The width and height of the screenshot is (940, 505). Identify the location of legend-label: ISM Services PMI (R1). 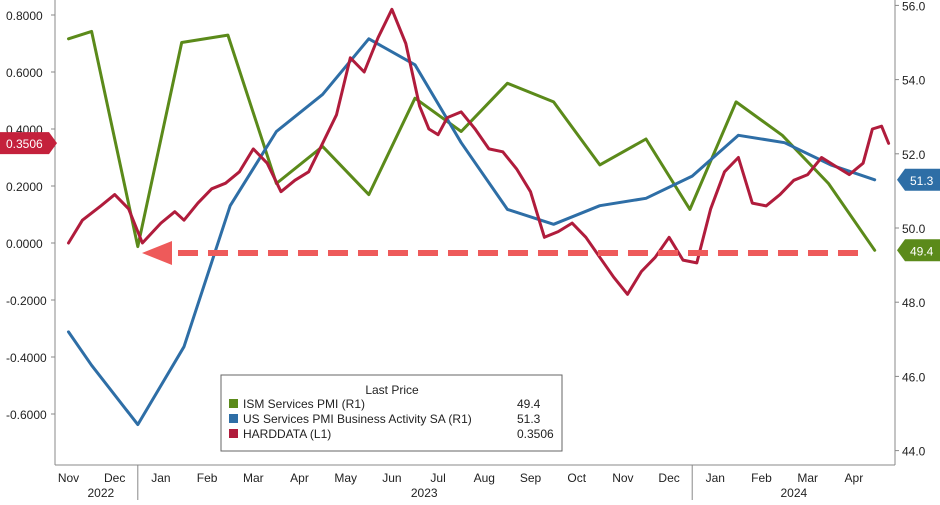
(304, 404).